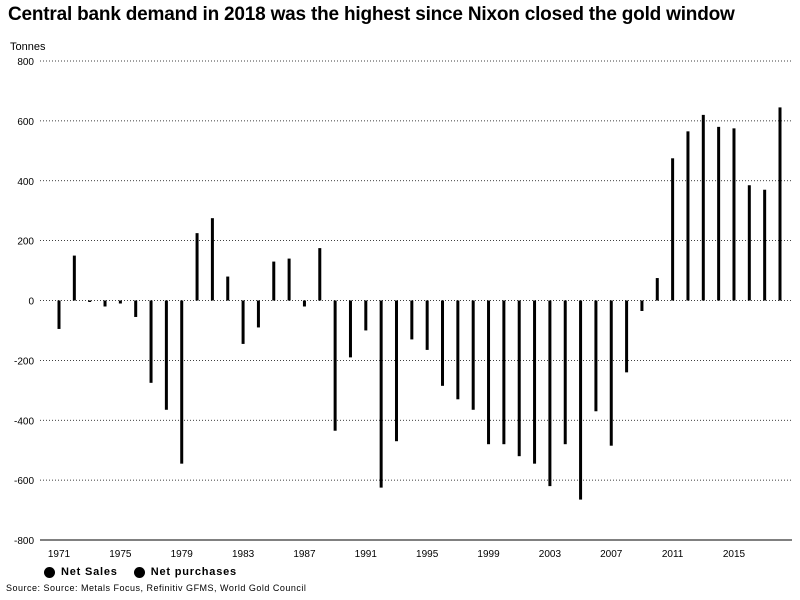  I want to click on x-tick-label: 1983, so click(243, 554).